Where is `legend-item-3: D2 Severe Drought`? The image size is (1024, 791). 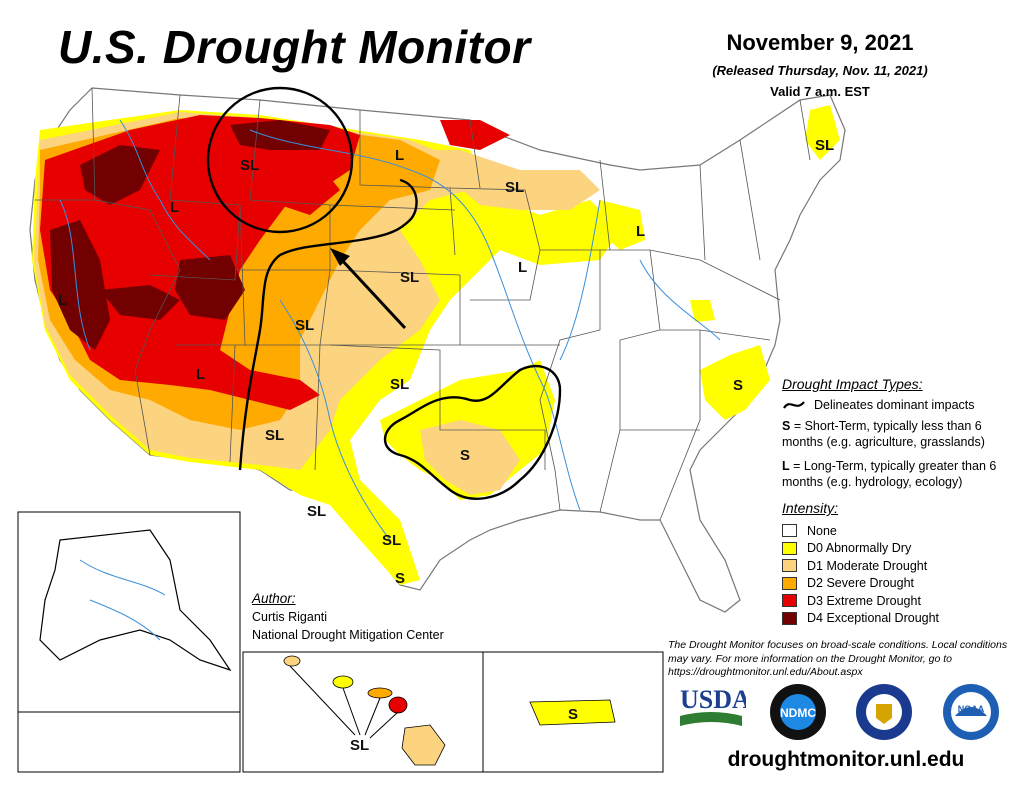 legend-item-3: D2 Severe Drought is located at coordinates (902, 584).